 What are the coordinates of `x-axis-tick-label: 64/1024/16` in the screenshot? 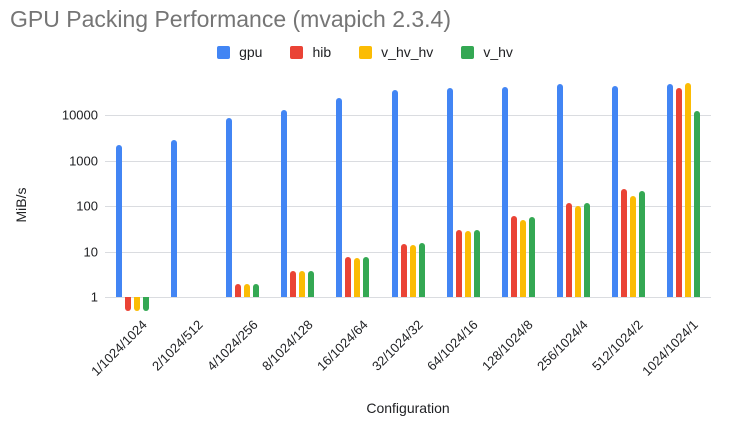 It's located at (452, 345).